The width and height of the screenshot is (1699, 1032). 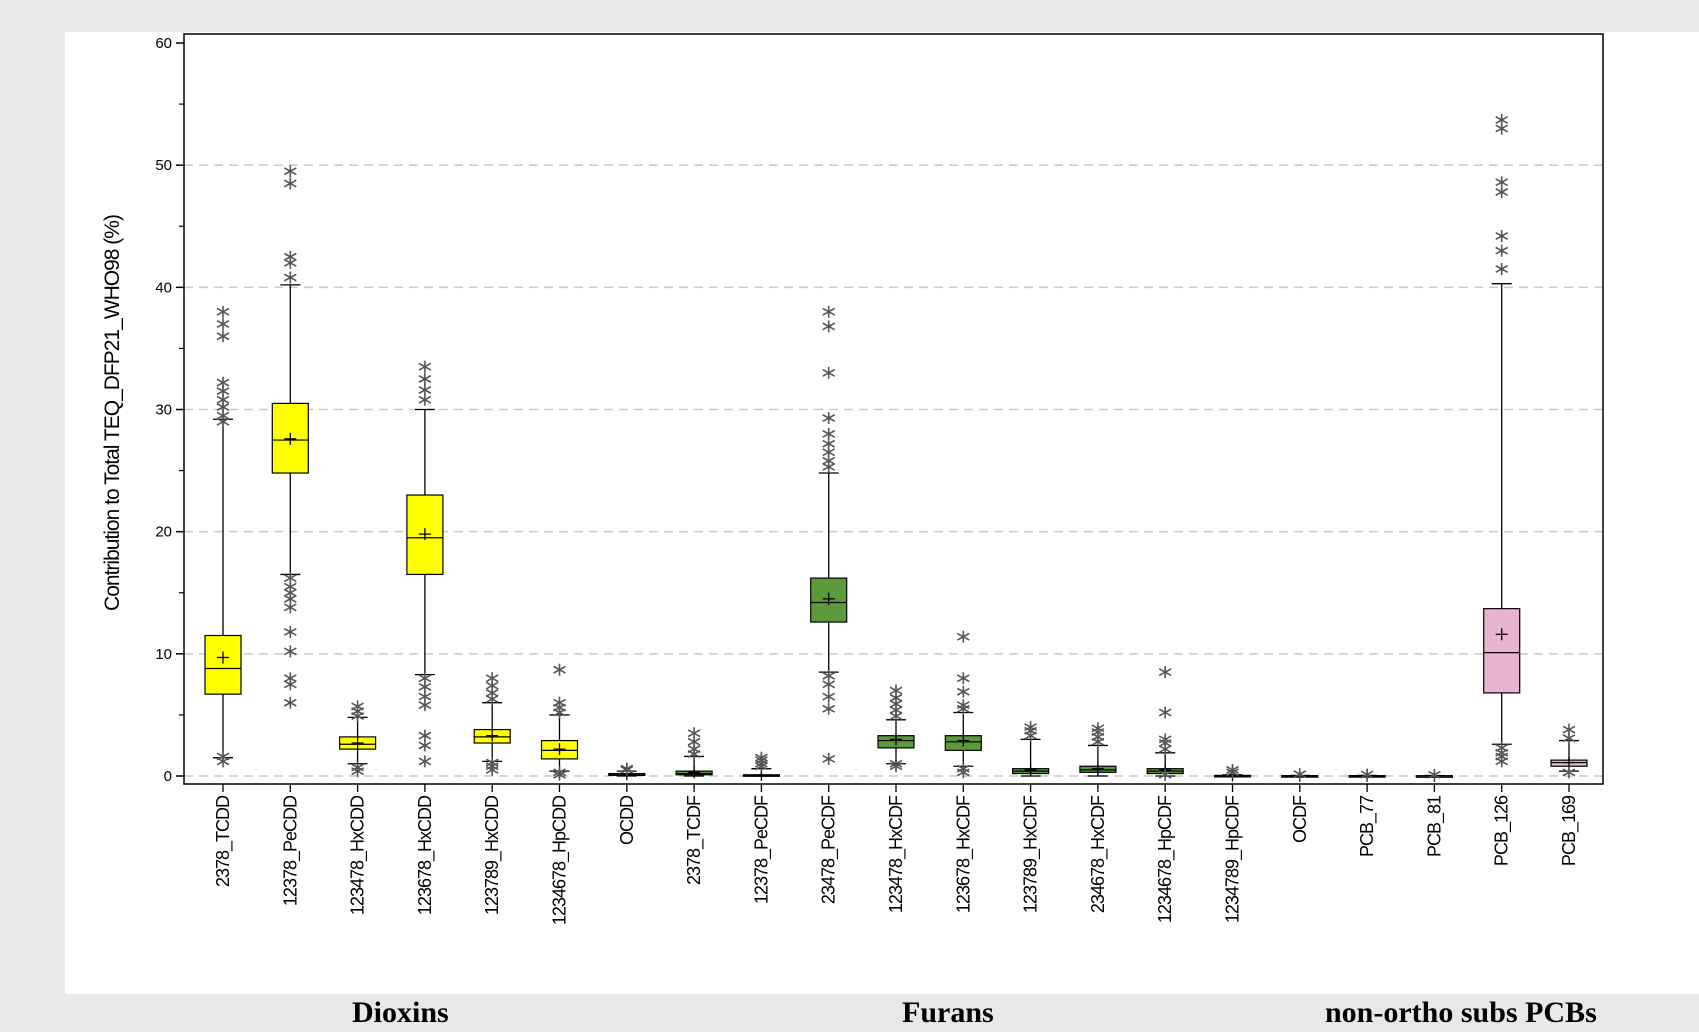 I want to click on y-tick-label: 60, so click(x=163, y=43).